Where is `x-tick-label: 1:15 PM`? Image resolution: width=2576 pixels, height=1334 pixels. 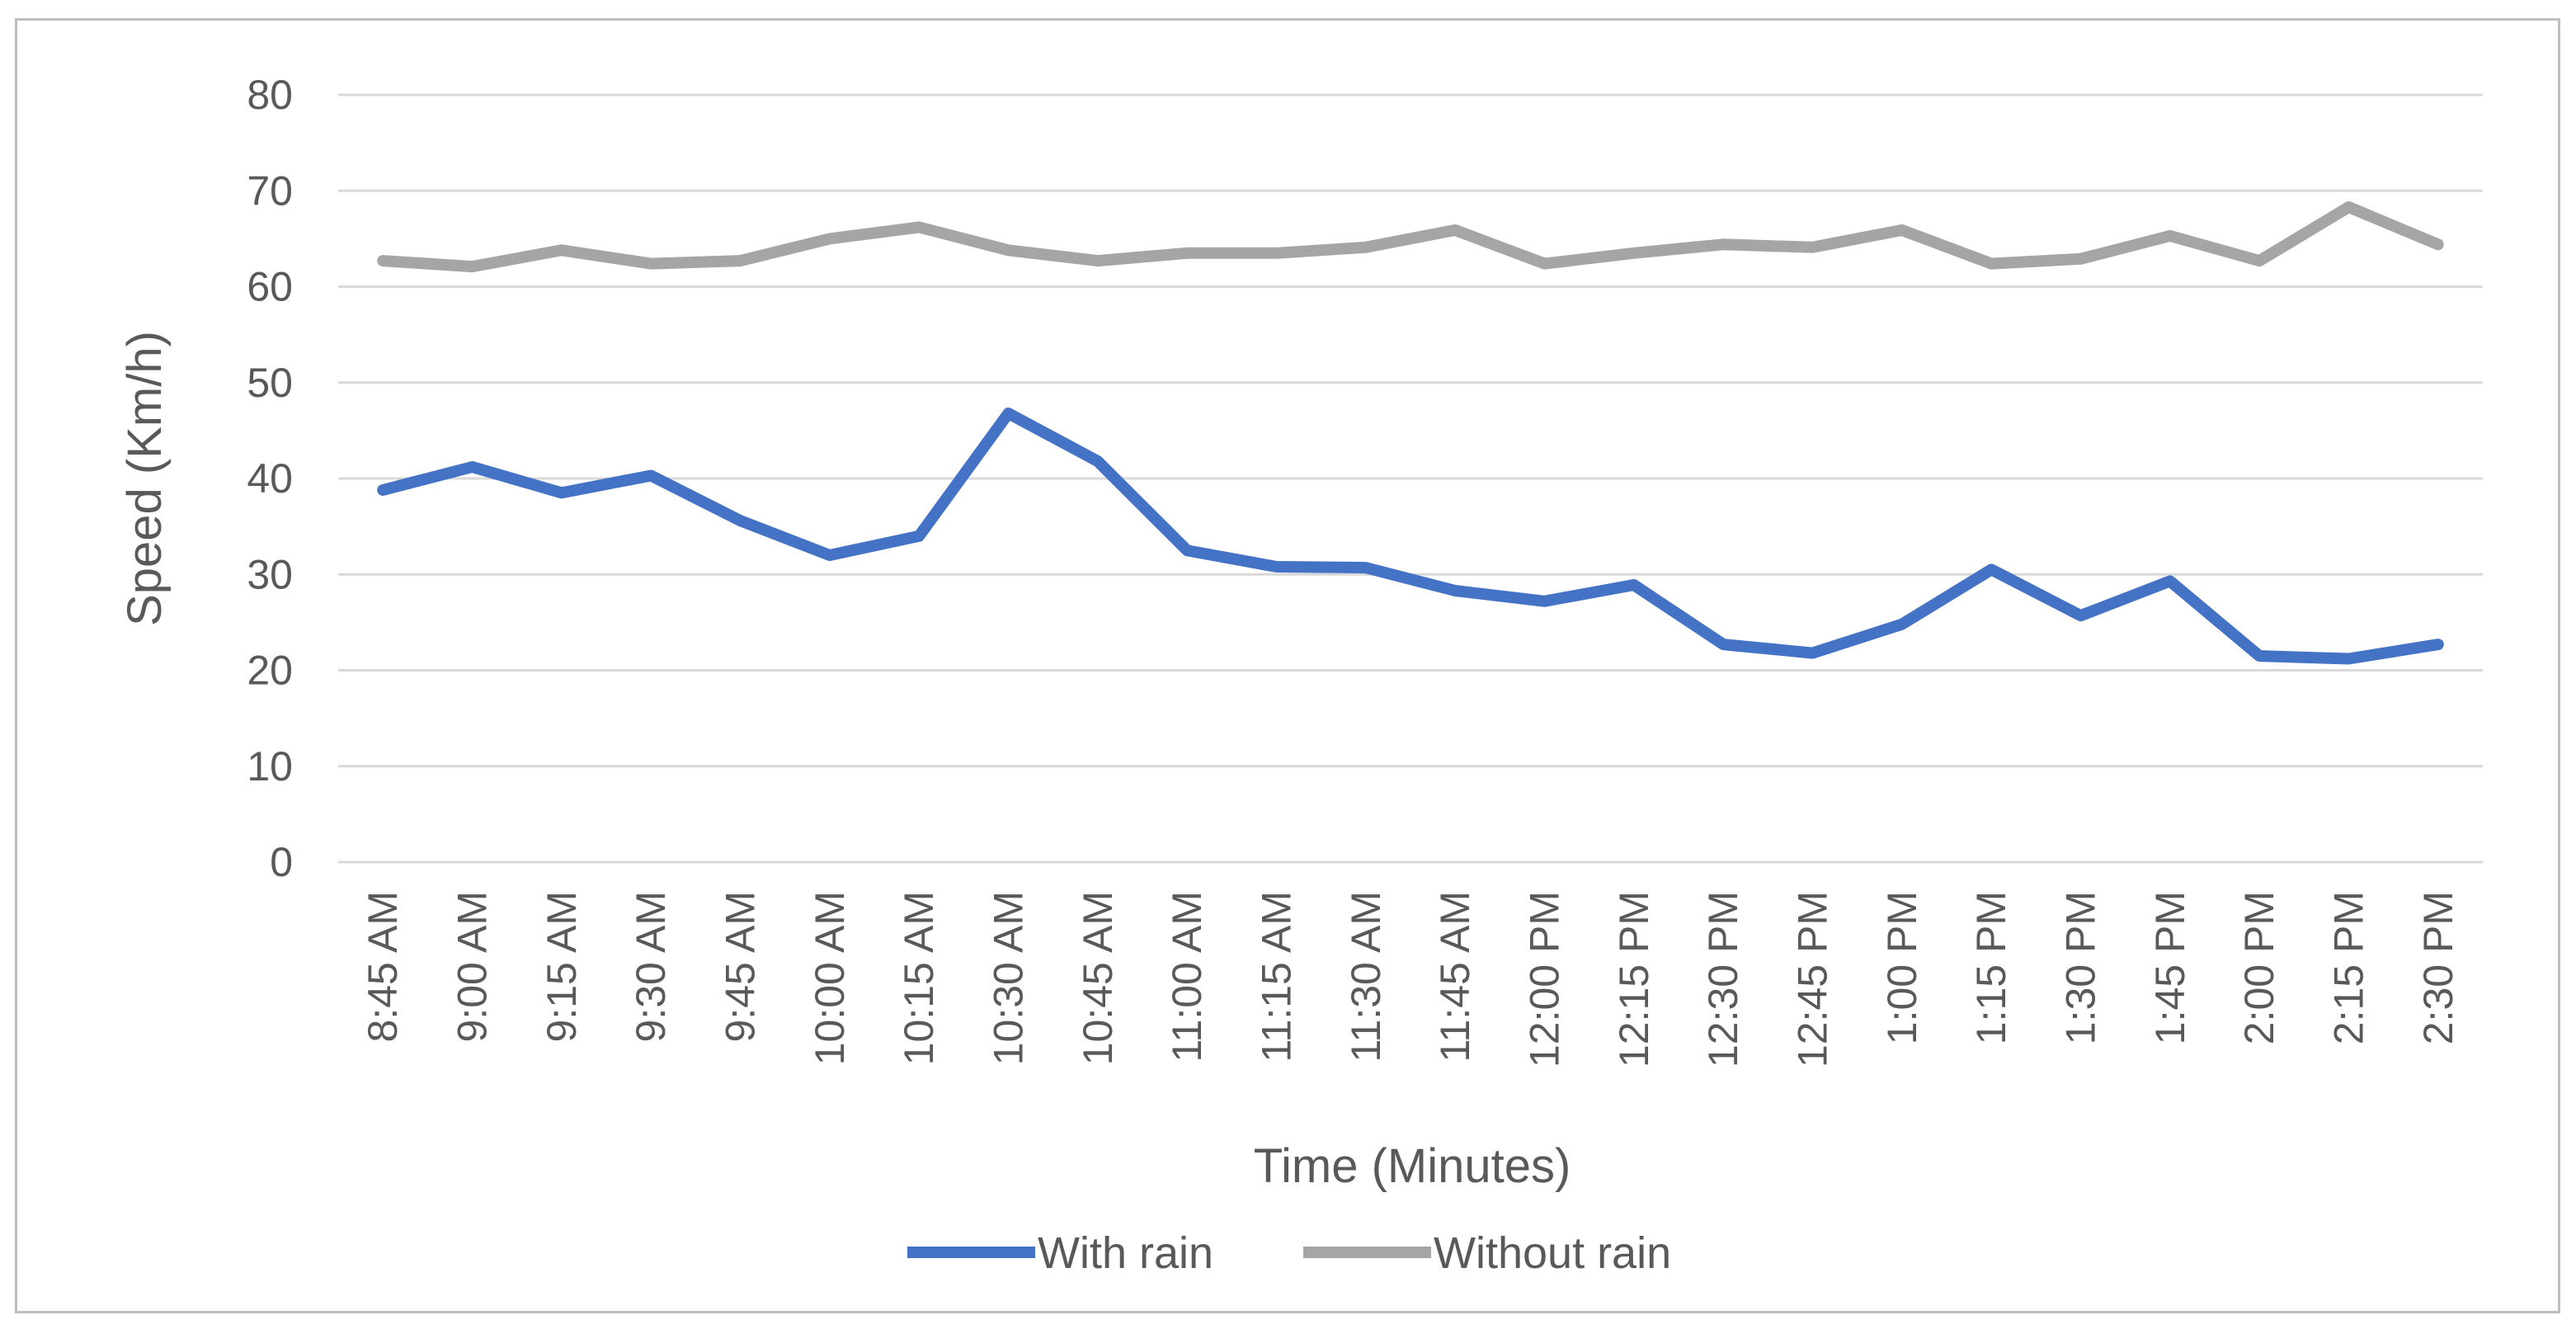 x-tick-label: 1:15 PM is located at coordinates (1991, 967).